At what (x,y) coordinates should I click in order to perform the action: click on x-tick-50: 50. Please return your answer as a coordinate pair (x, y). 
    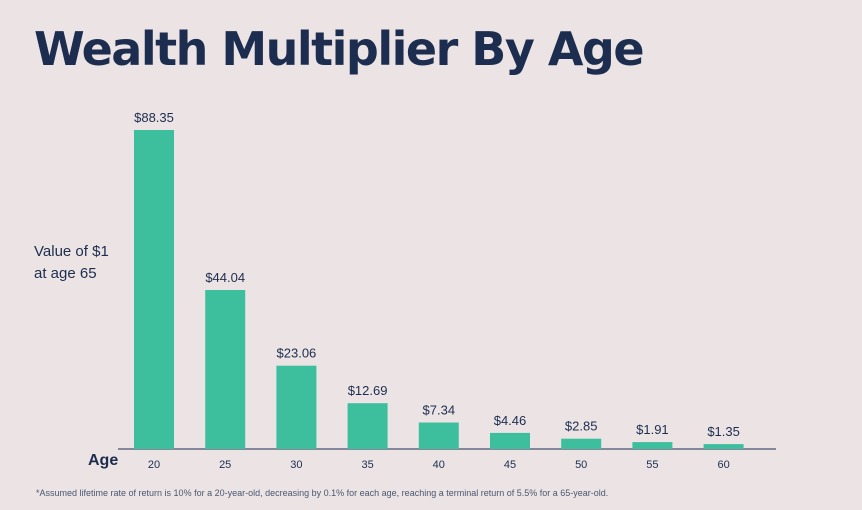
    Looking at the image, I should click on (581, 465).